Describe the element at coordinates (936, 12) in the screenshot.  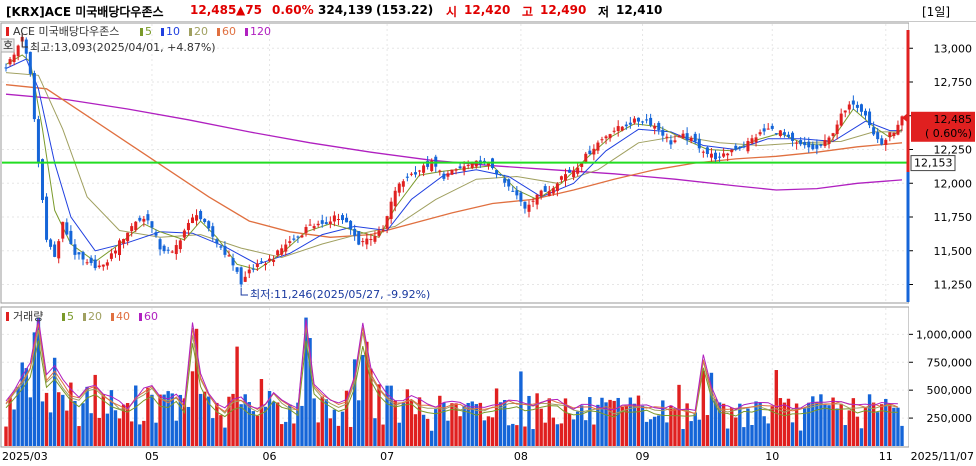
I see `period-selector: [1일]` at that location.